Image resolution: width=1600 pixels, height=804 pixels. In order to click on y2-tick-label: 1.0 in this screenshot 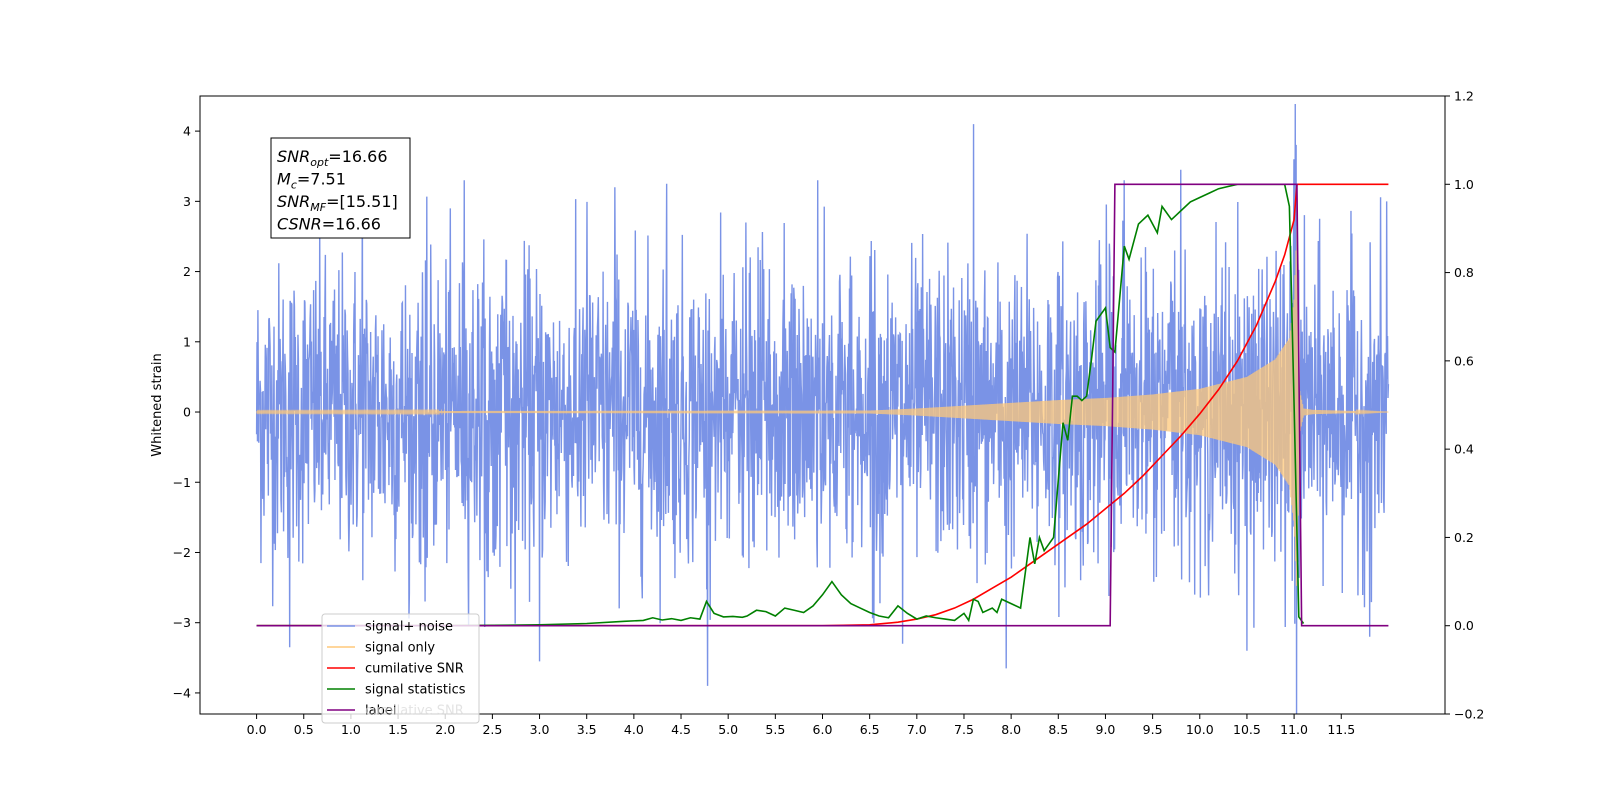, I will do `click(1464, 184)`.